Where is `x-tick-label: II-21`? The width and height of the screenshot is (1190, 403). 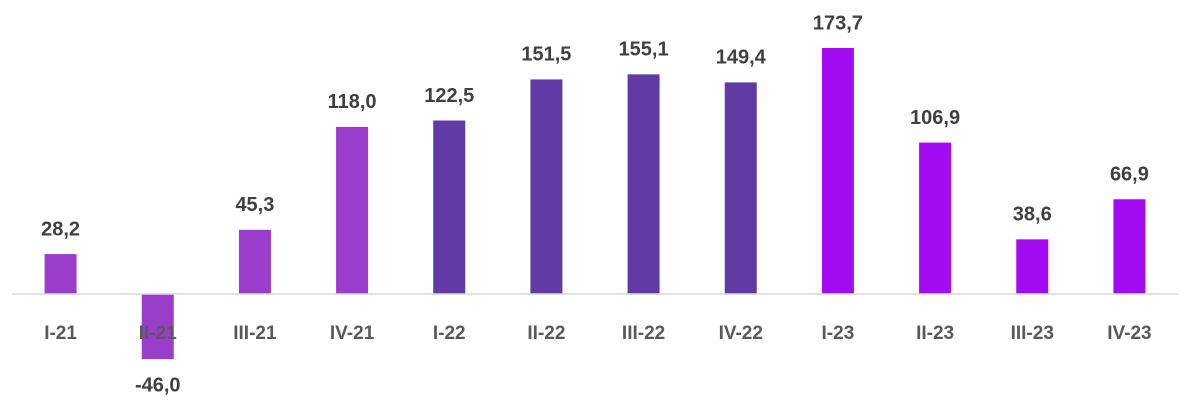
x-tick-label: II-21 is located at coordinates (158, 333).